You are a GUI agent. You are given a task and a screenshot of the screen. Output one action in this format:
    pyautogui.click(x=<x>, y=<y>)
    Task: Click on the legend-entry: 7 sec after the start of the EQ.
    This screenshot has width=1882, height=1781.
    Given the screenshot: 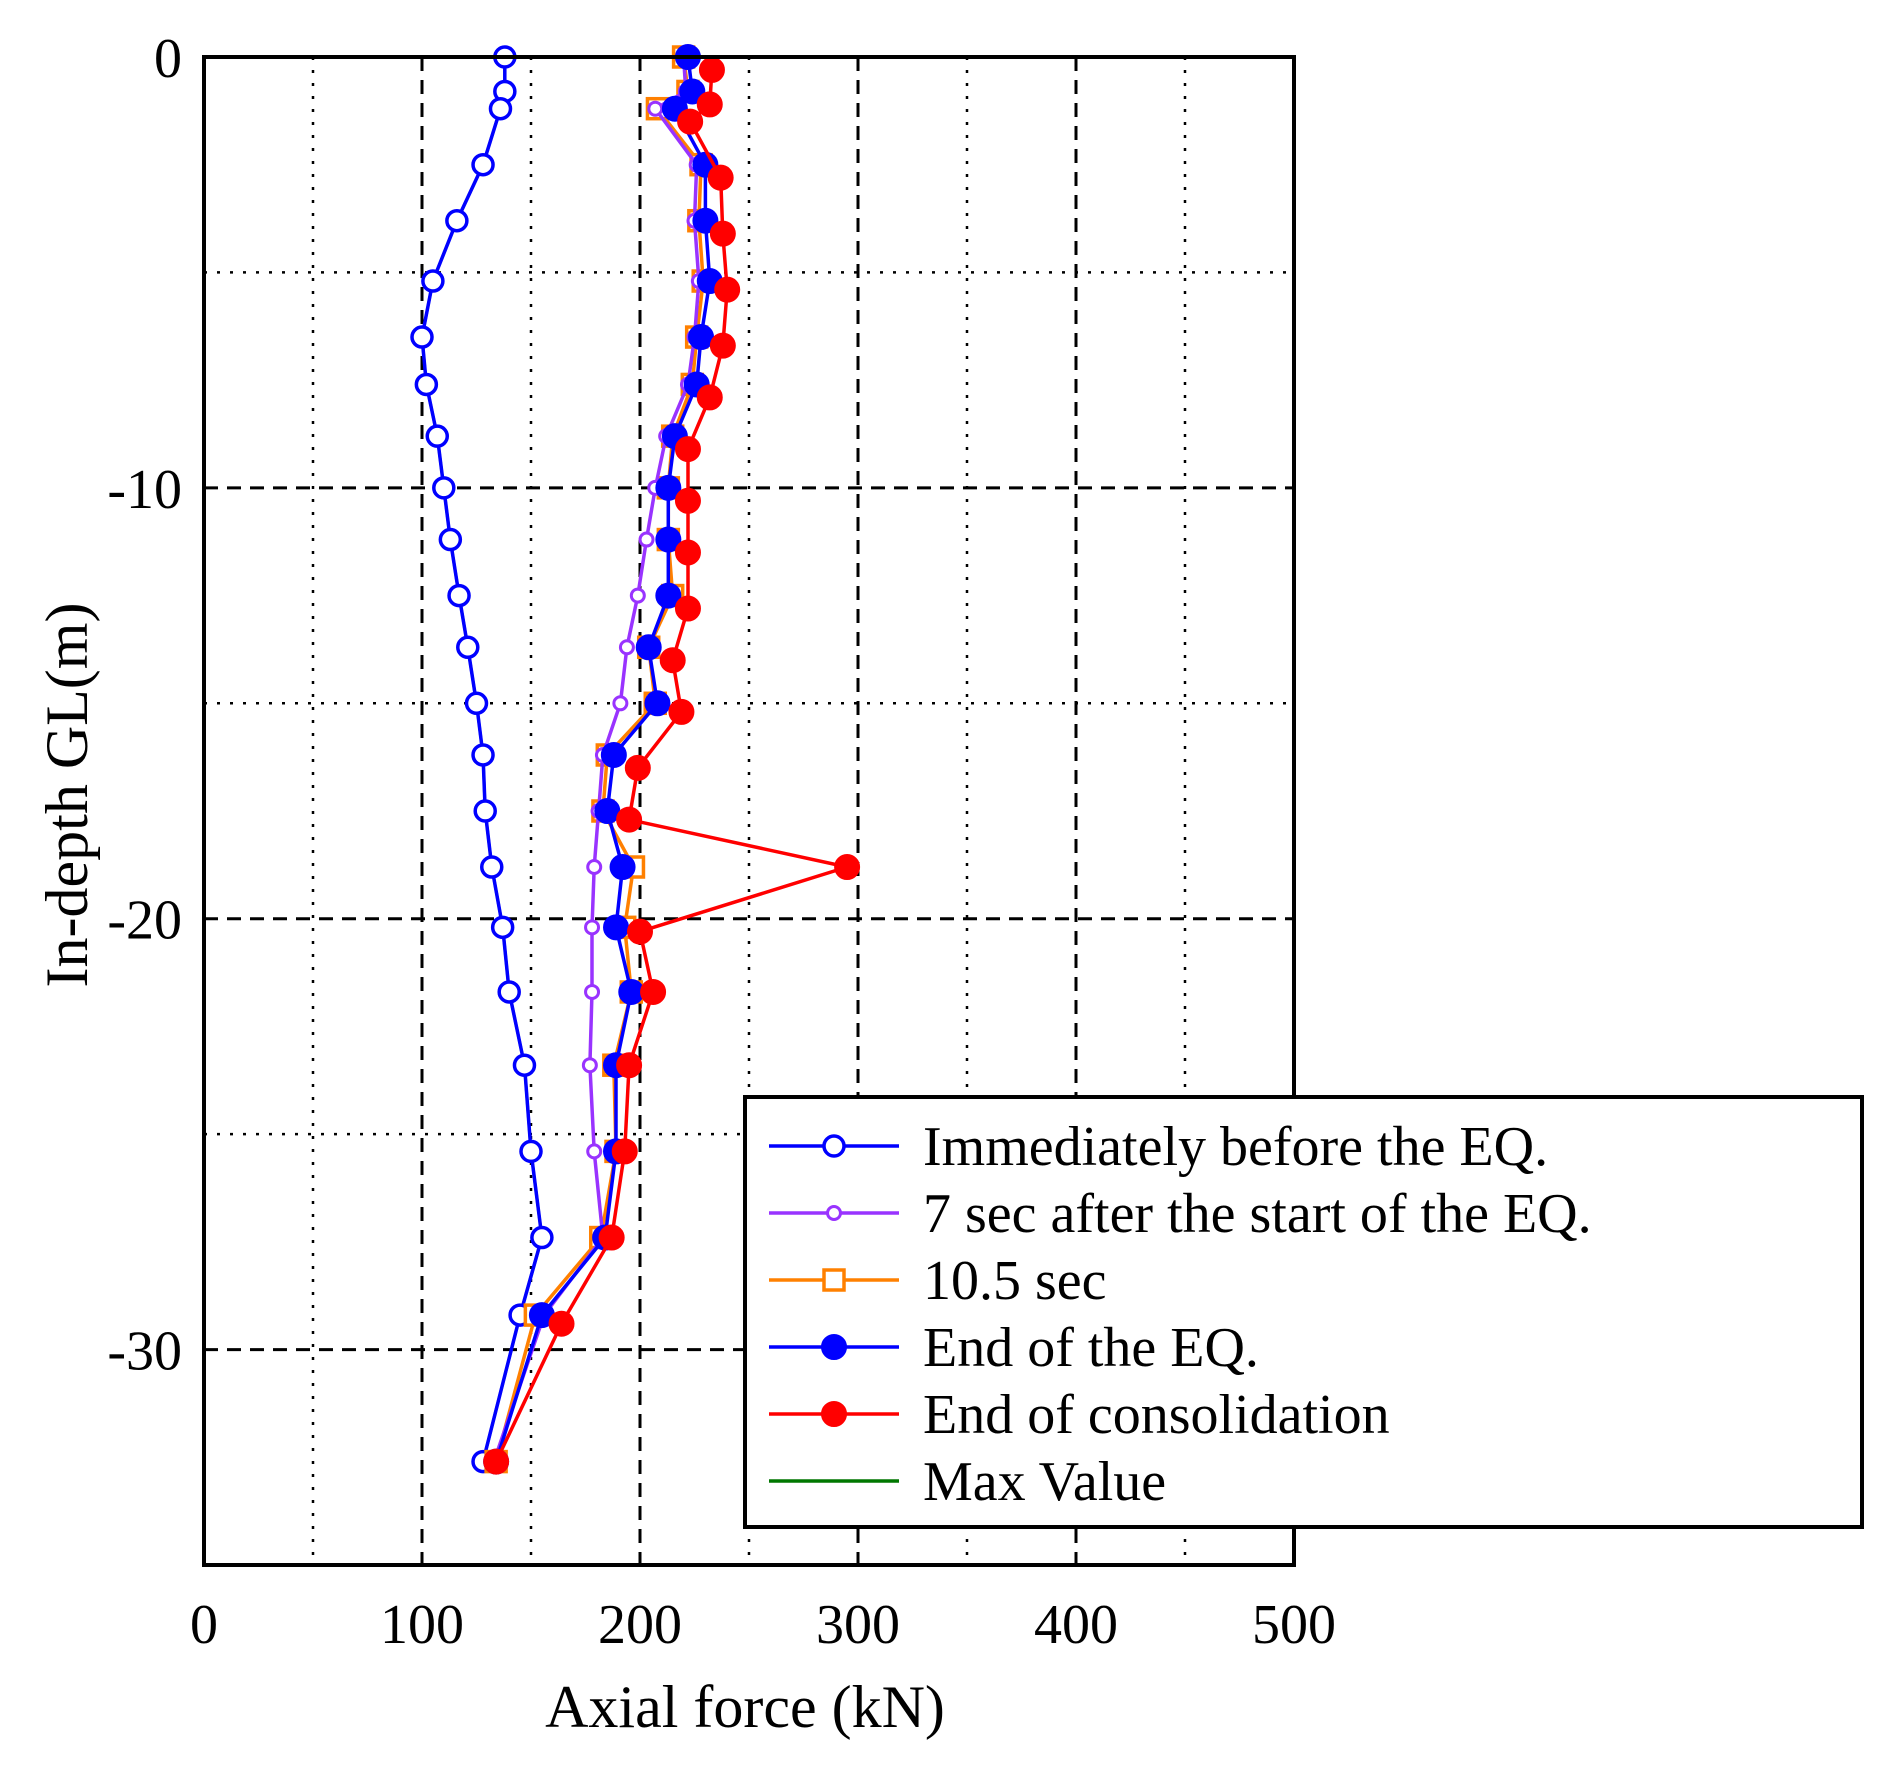 What is the action you would take?
    pyautogui.click(x=1180, y=1214)
    